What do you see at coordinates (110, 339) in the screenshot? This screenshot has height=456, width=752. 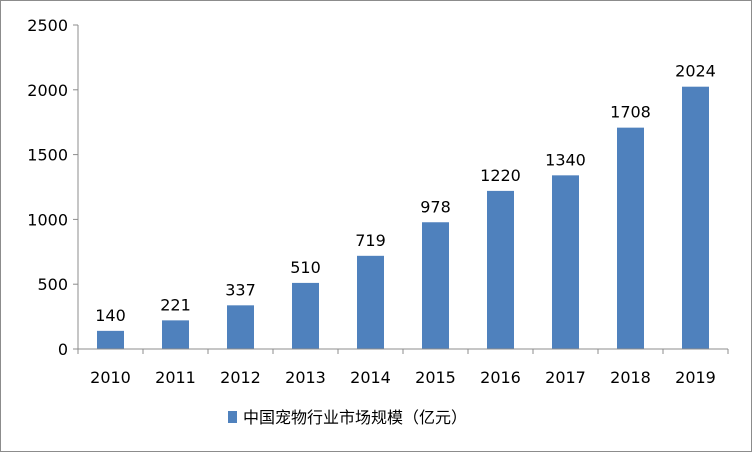 I see `bar-2010` at bounding box center [110, 339].